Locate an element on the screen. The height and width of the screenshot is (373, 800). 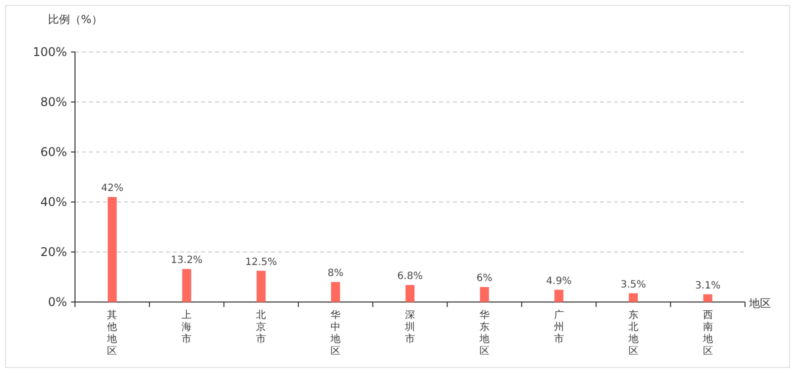
x-tick-label: 深圳市 is located at coordinates (409, 327).